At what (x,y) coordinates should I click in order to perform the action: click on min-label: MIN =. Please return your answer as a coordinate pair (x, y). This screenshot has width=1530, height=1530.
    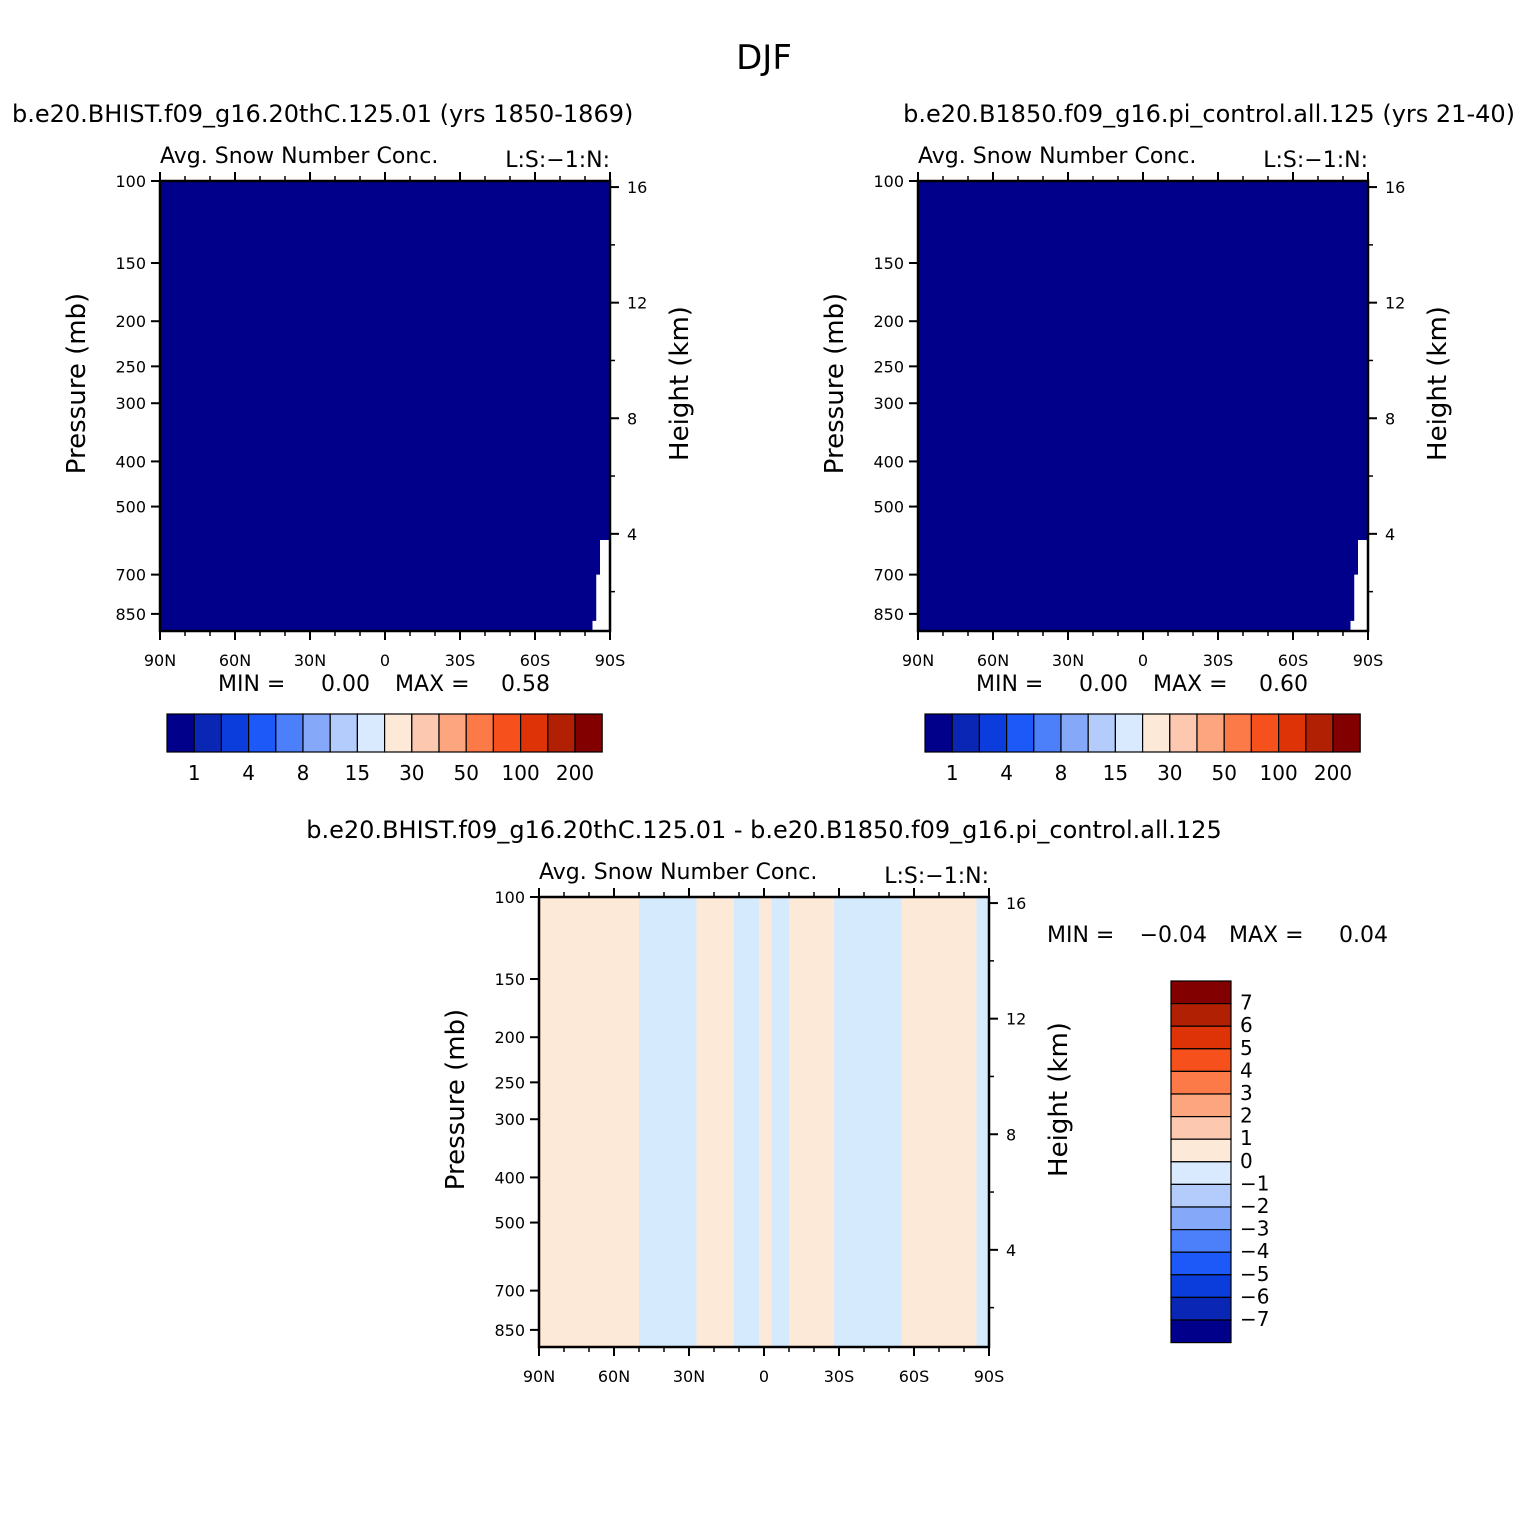
    Looking at the image, I should click on (251, 684).